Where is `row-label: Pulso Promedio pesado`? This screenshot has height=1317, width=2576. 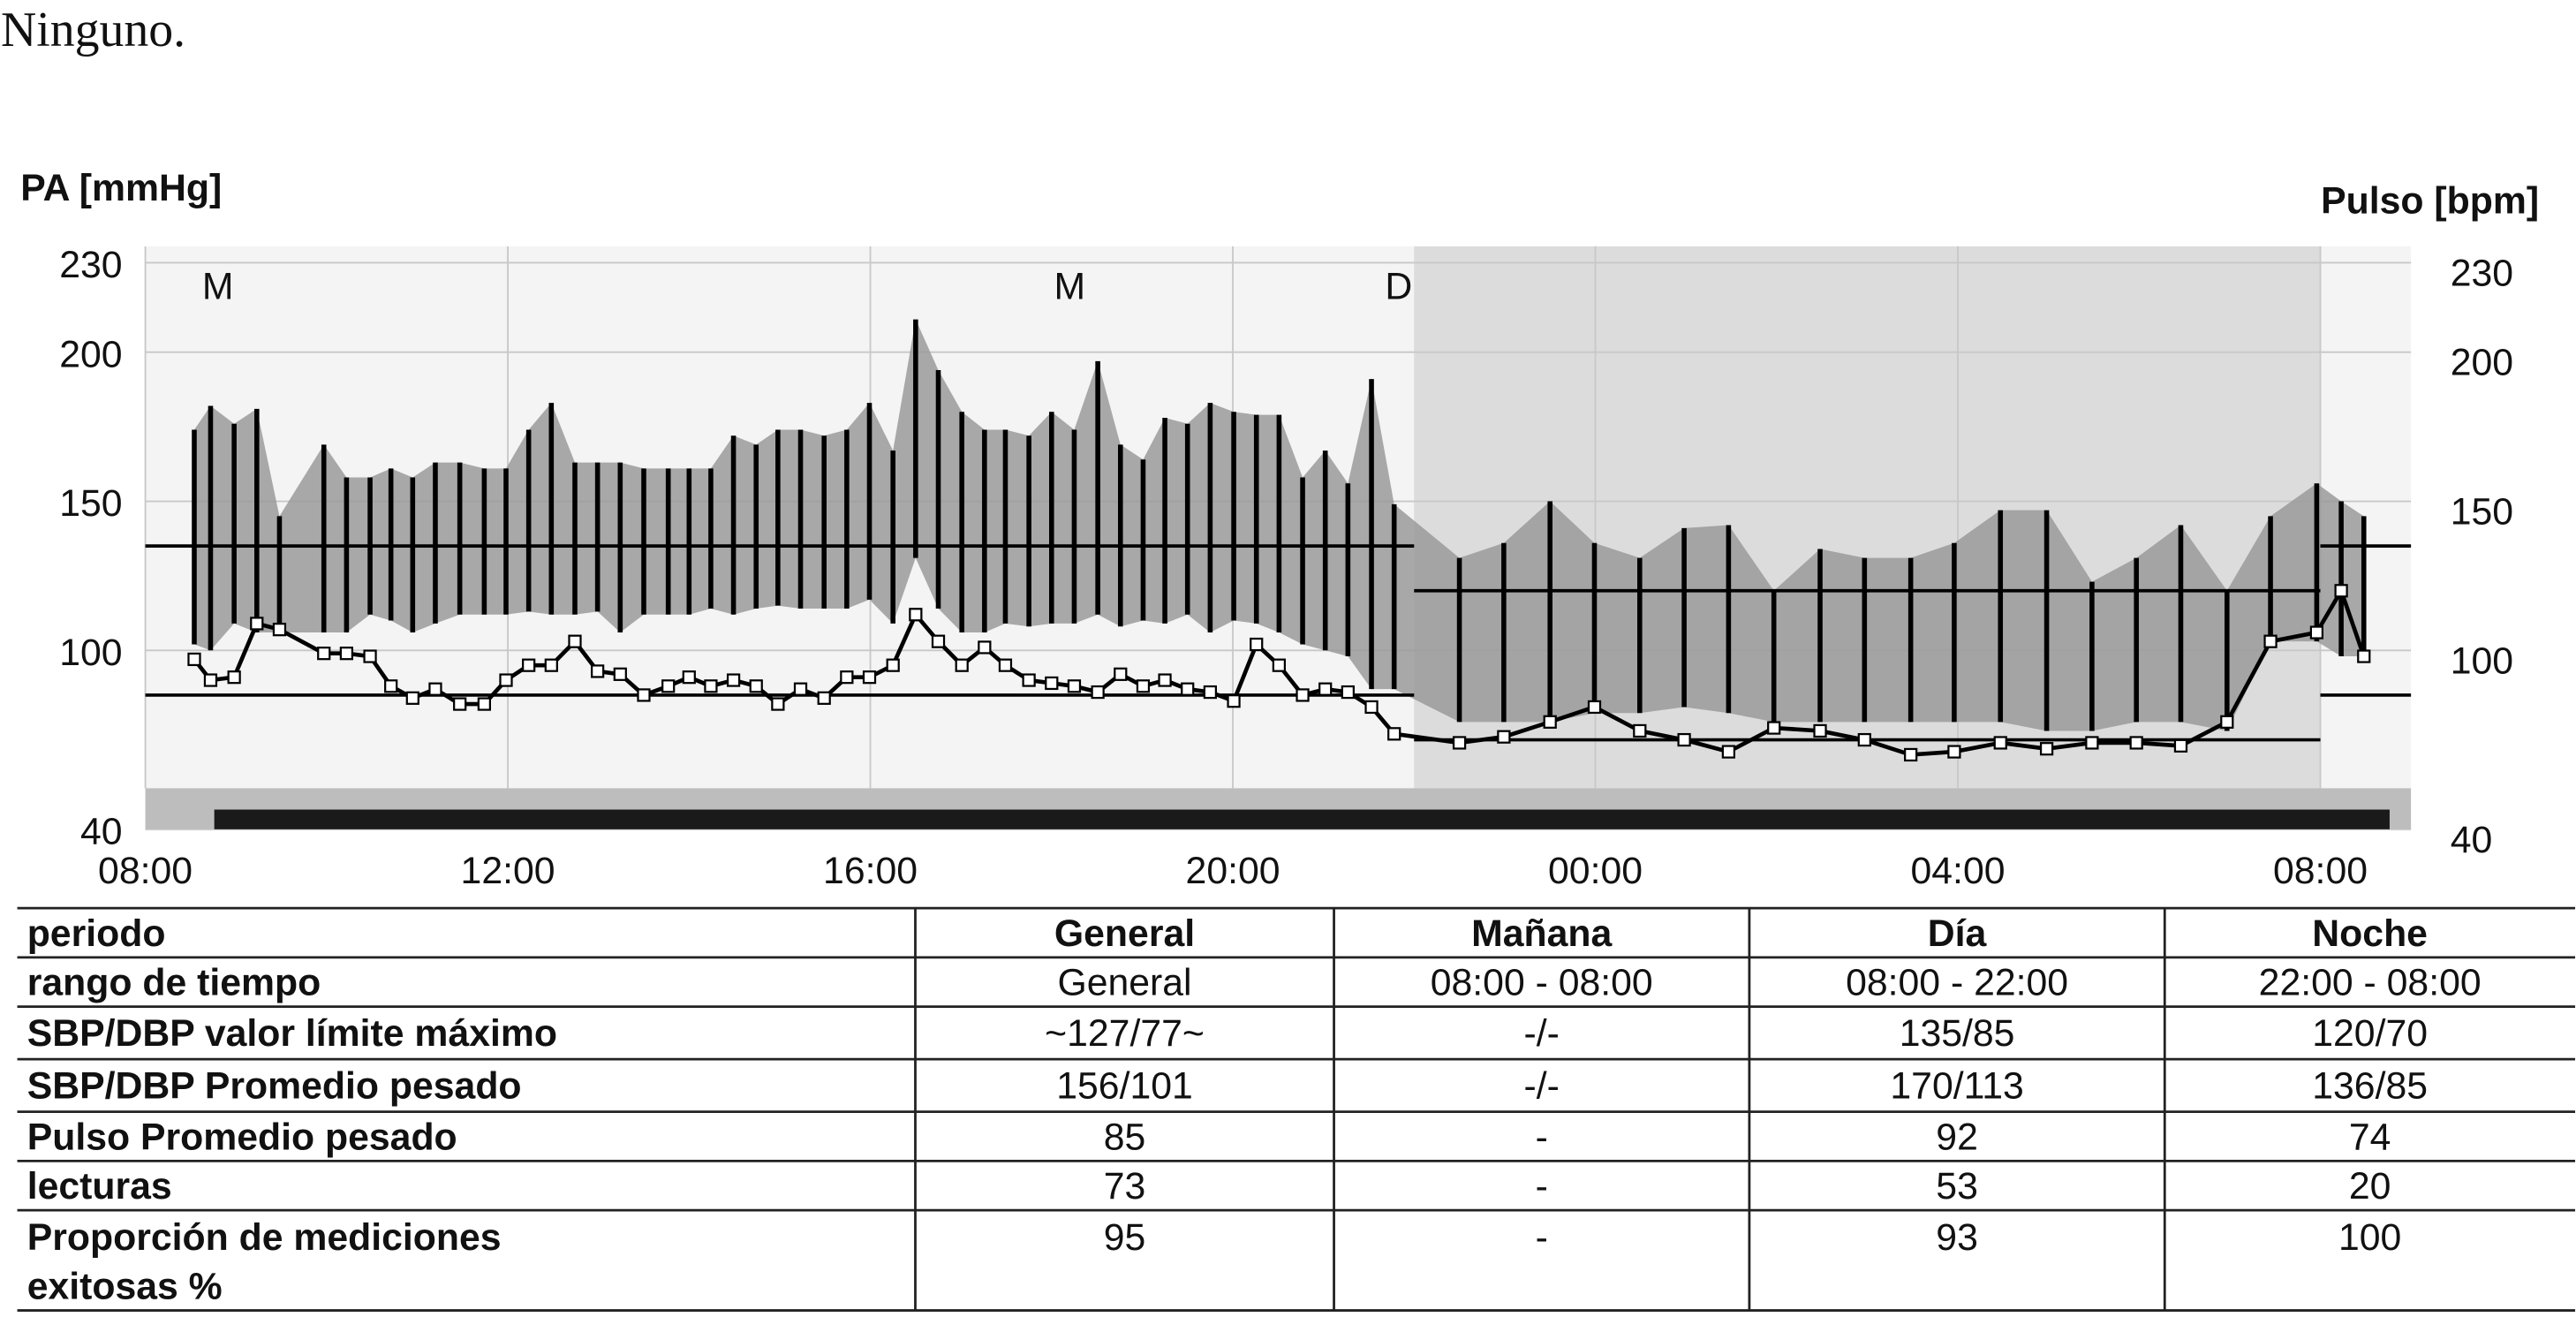 row-label: Pulso Promedio pesado is located at coordinates (242, 1137).